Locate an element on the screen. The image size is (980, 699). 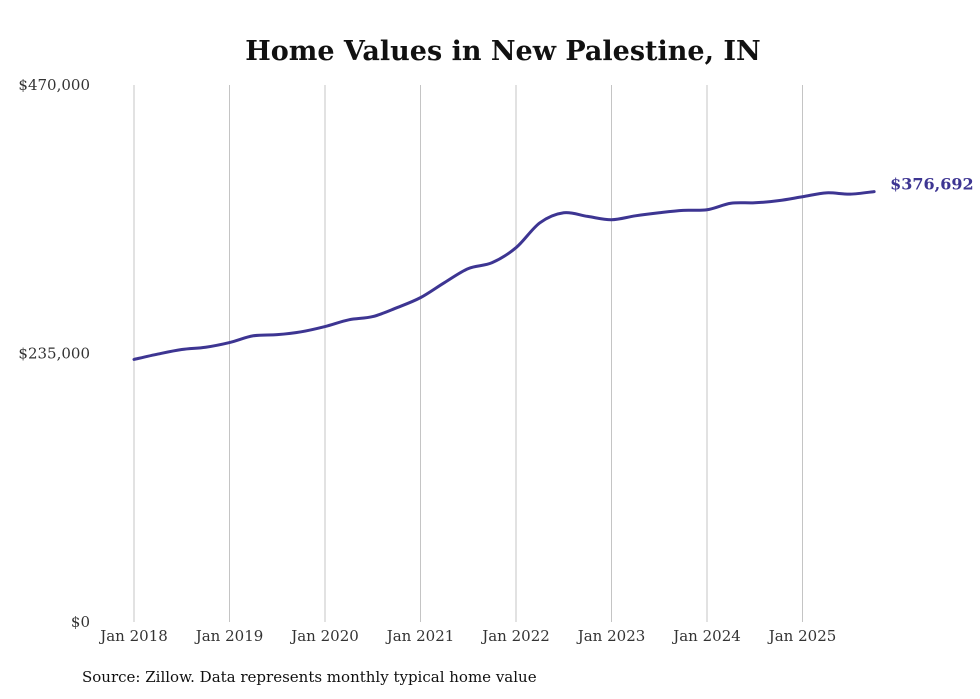
x-tick-label: Jan 2021 is located at coordinates (420, 636).